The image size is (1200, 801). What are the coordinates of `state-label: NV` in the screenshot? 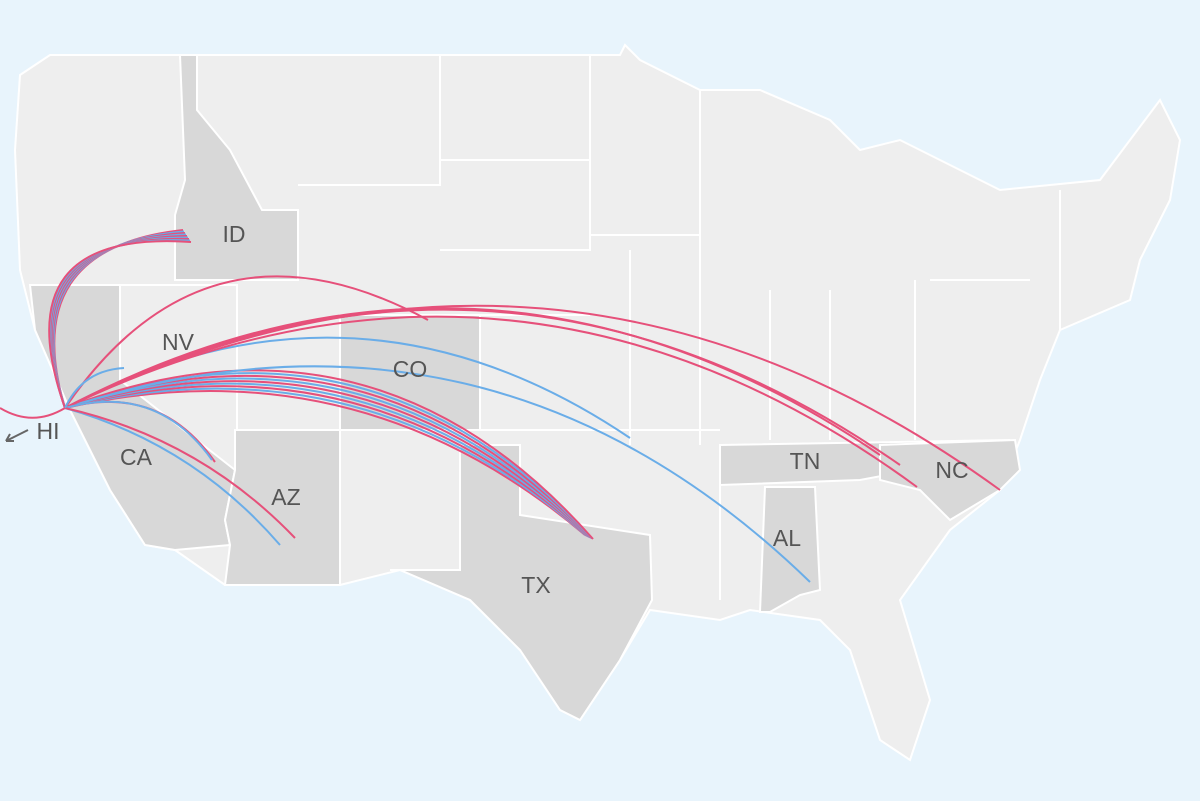 It's located at (178, 342).